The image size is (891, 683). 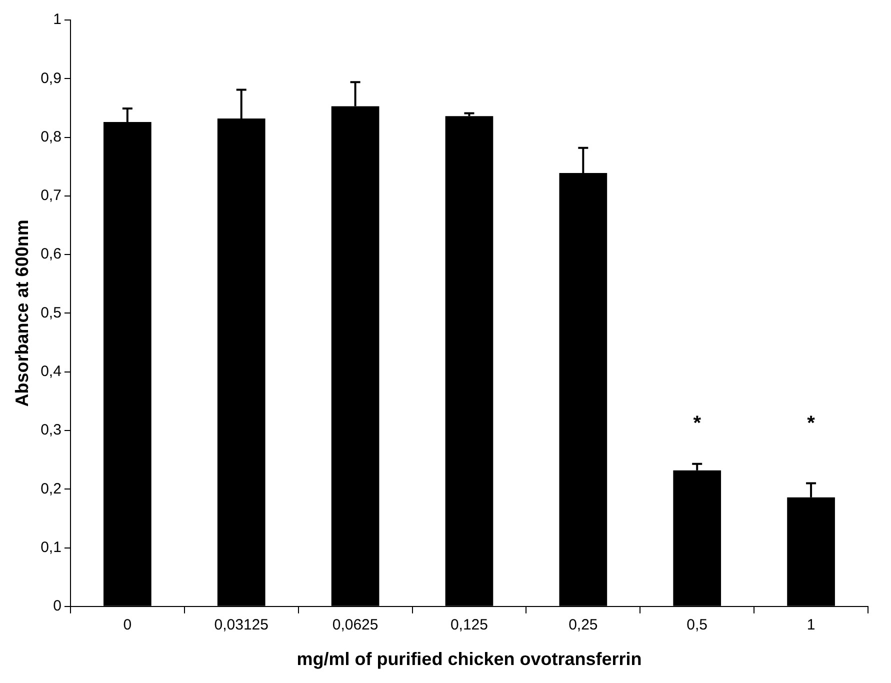 What do you see at coordinates (469, 659) in the screenshot?
I see `x-axis-title: mg/ml of purified chicken ovotransferrin` at bounding box center [469, 659].